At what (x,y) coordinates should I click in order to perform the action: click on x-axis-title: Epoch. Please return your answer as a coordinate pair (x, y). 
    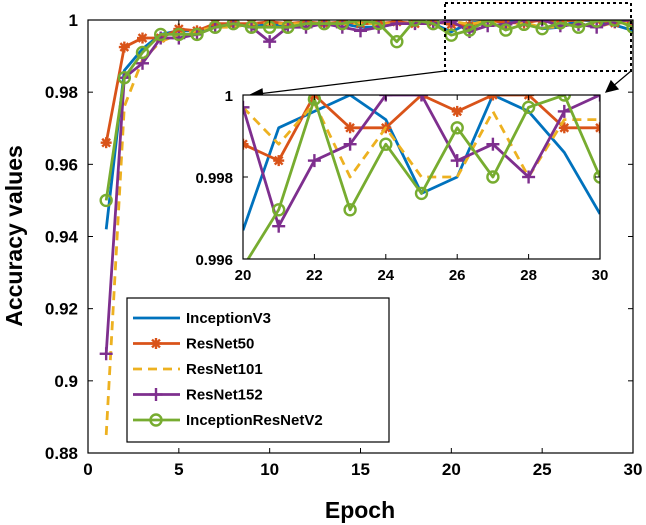
    Looking at the image, I should click on (360, 510).